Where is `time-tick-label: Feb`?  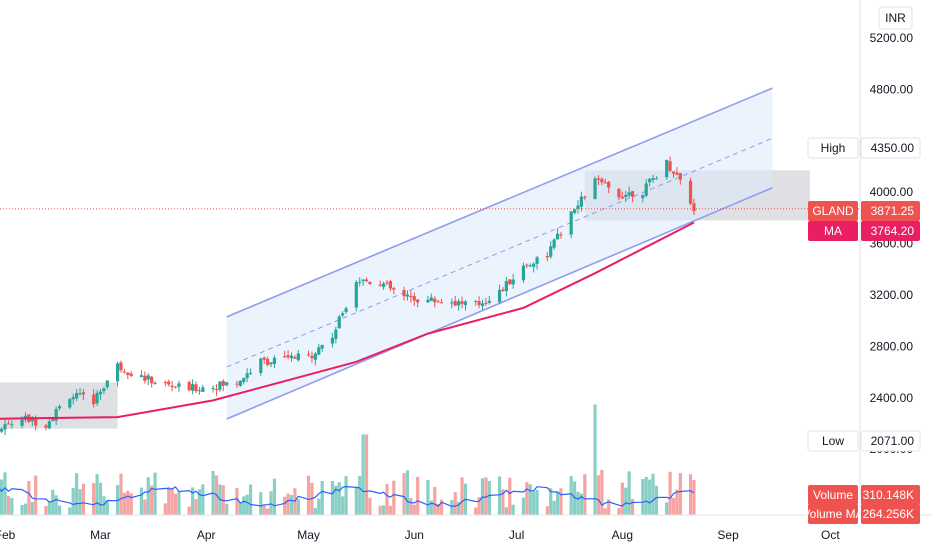 time-tick-label: Feb is located at coordinates (8, 535).